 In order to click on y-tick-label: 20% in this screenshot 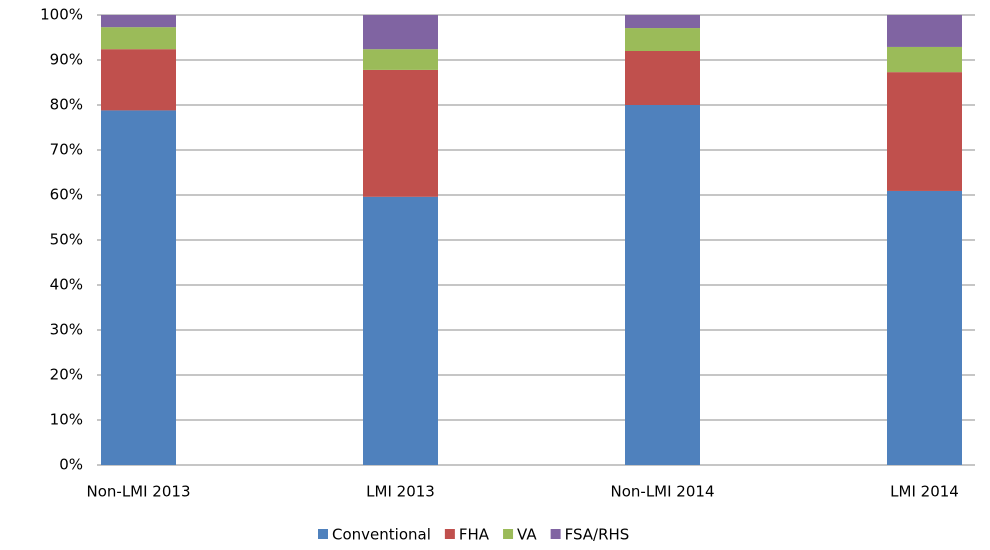, I will do `click(66, 375)`.